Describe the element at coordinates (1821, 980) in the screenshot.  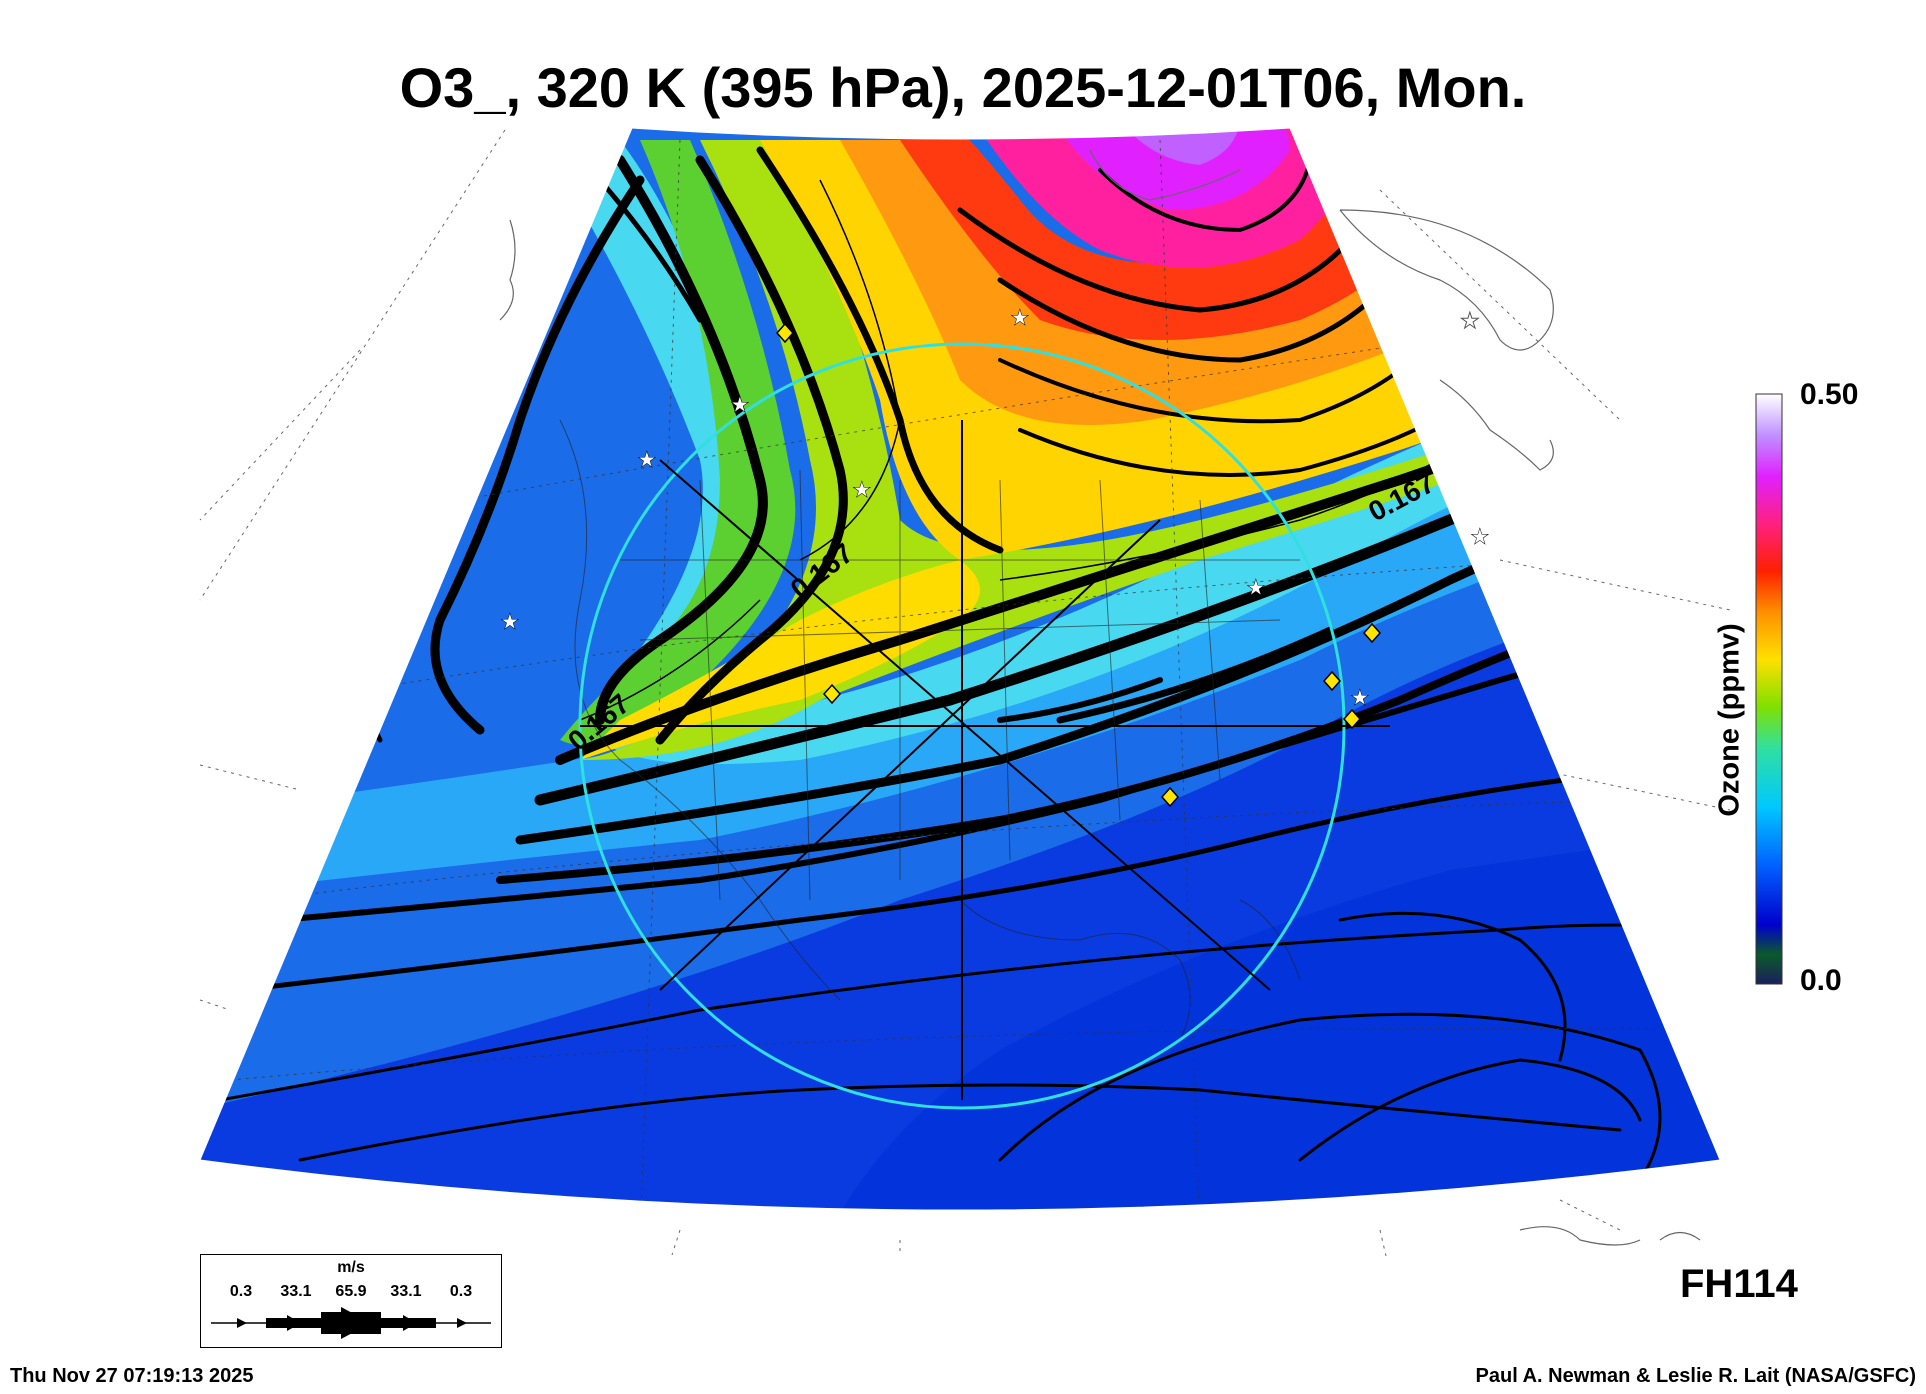
I see `colorbar-min-label: 0.0` at that location.